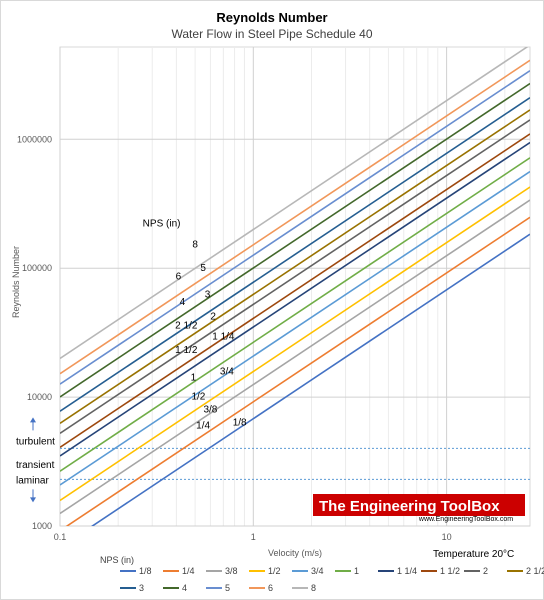 The image size is (544, 600). What do you see at coordinates (465, 519) in the screenshot?
I see `logo-url: www.EngineeringToolBox.com` at bounding box center [465, 519].